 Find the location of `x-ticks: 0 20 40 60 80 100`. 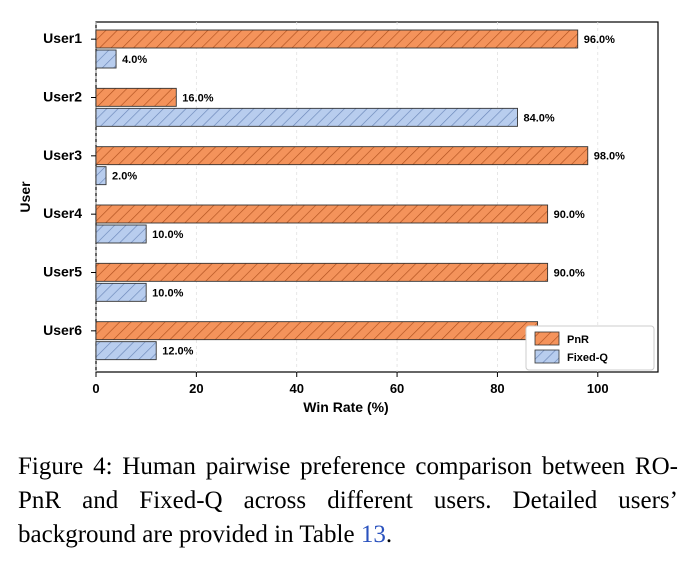

x-ticks: 0 20 40 60 80 100 is located at coordinates (350, 384).